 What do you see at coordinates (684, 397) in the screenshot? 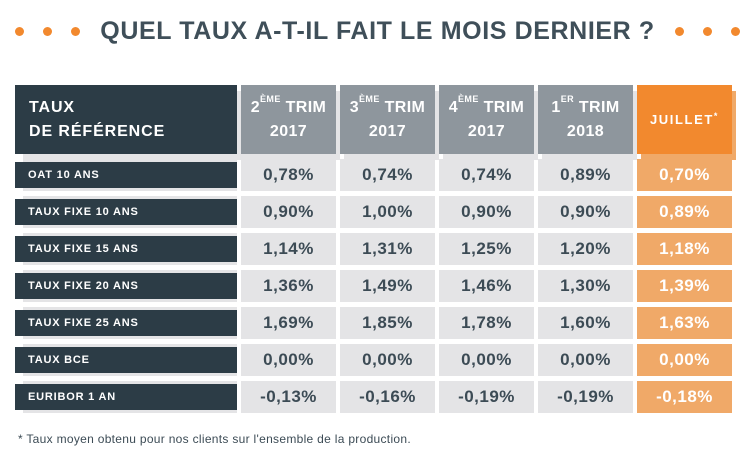
I see `rate-cell-highlight: -0,18%` at bounding box center [684, 397].